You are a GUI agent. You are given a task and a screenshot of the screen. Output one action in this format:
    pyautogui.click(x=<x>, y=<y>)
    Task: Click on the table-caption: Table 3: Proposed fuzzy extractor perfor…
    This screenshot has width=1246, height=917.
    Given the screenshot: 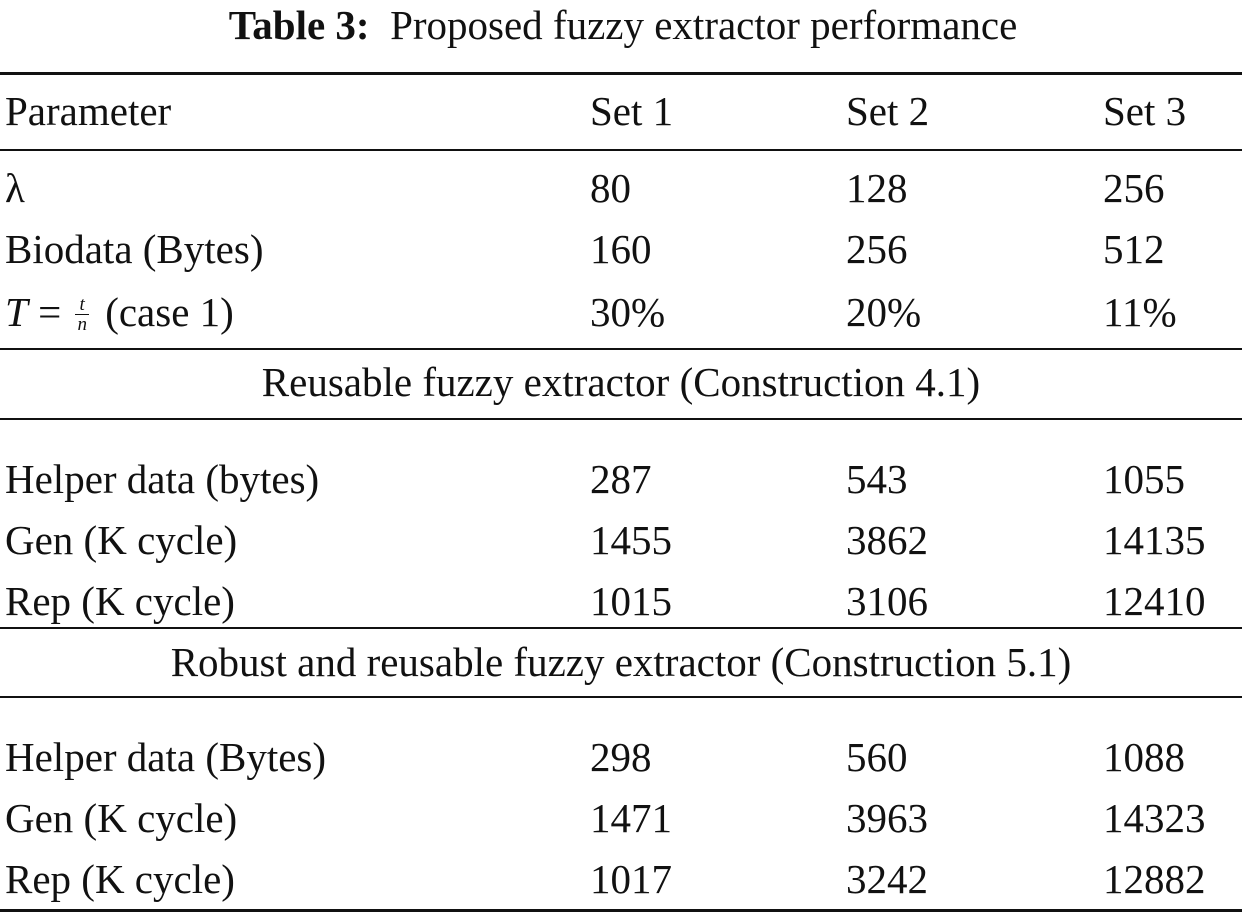 What is the action you would take?
    pyautogui.click(x=623, y=25)
    